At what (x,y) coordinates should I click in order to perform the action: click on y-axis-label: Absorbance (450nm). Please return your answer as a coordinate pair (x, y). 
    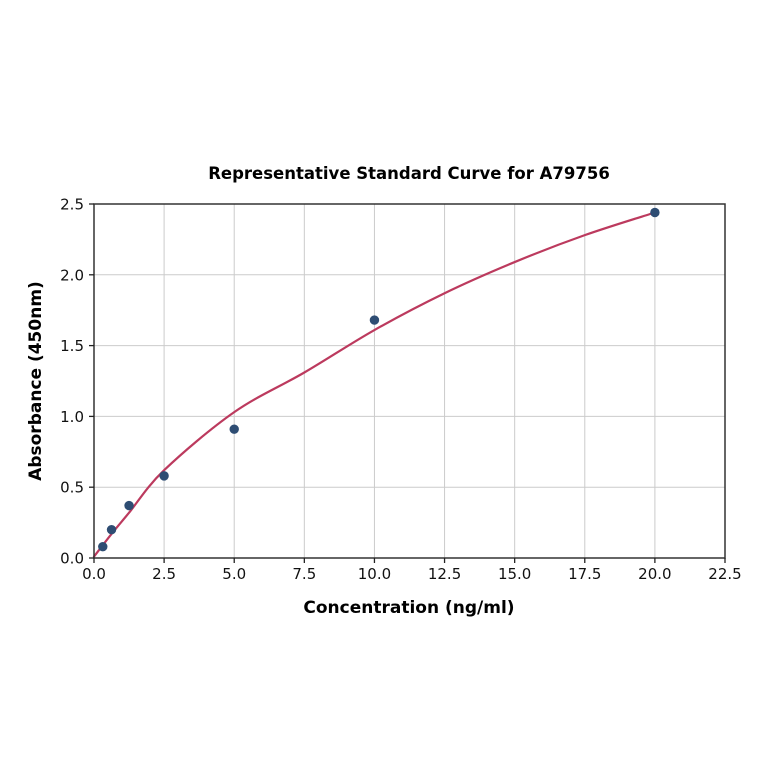
    Looking at the image, I should click on (36, 381).